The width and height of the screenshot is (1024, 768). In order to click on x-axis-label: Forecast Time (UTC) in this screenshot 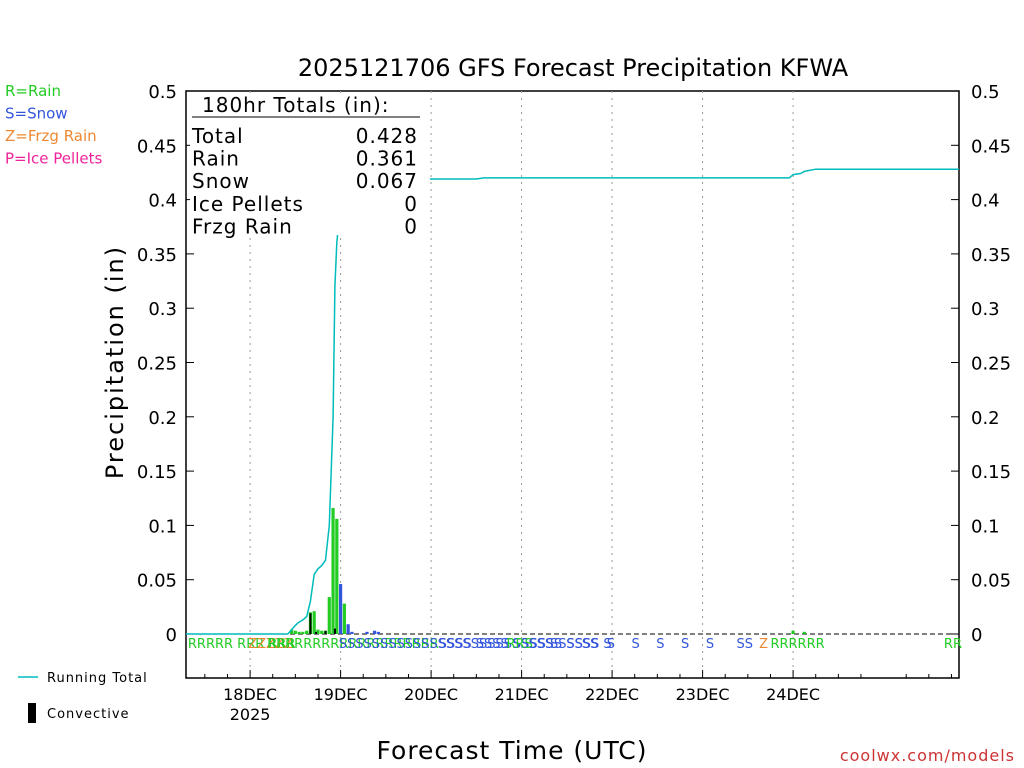, I will do `click(512, 750)`.